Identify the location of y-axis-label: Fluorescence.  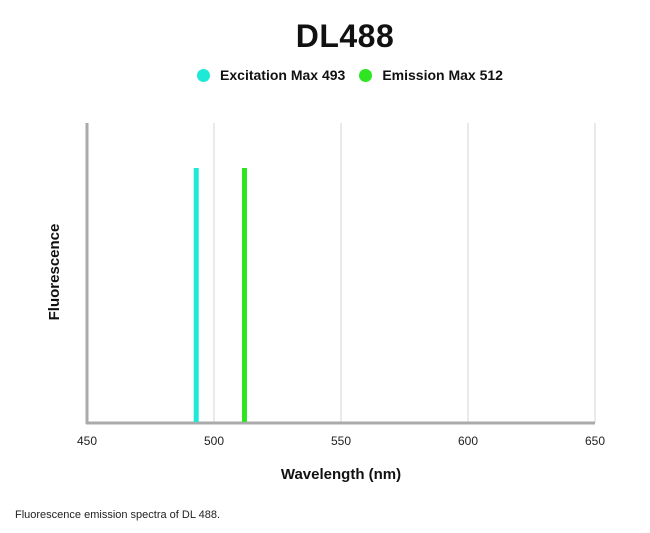
(54, 272).